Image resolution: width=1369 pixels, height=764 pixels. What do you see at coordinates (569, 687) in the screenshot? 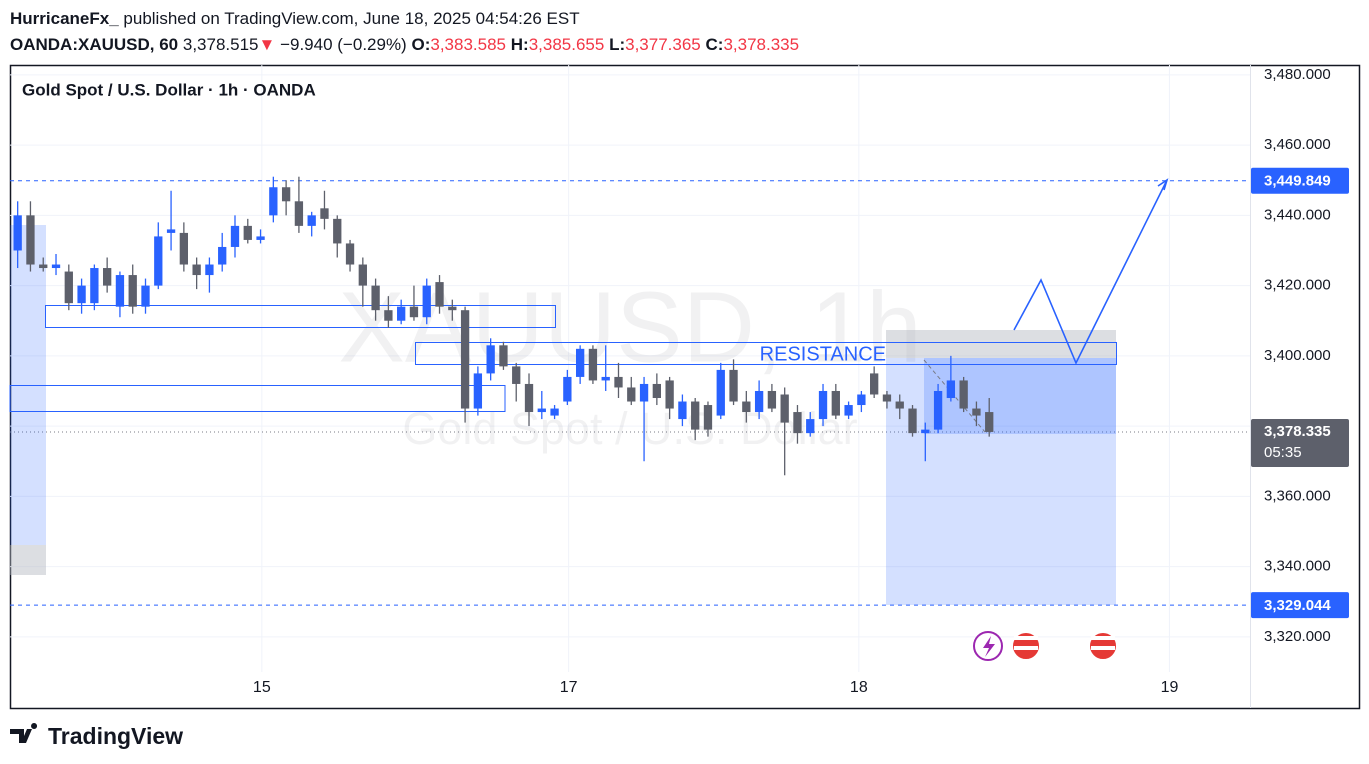
I see `x-tick-label: 17` at bounding box center [569, 687].